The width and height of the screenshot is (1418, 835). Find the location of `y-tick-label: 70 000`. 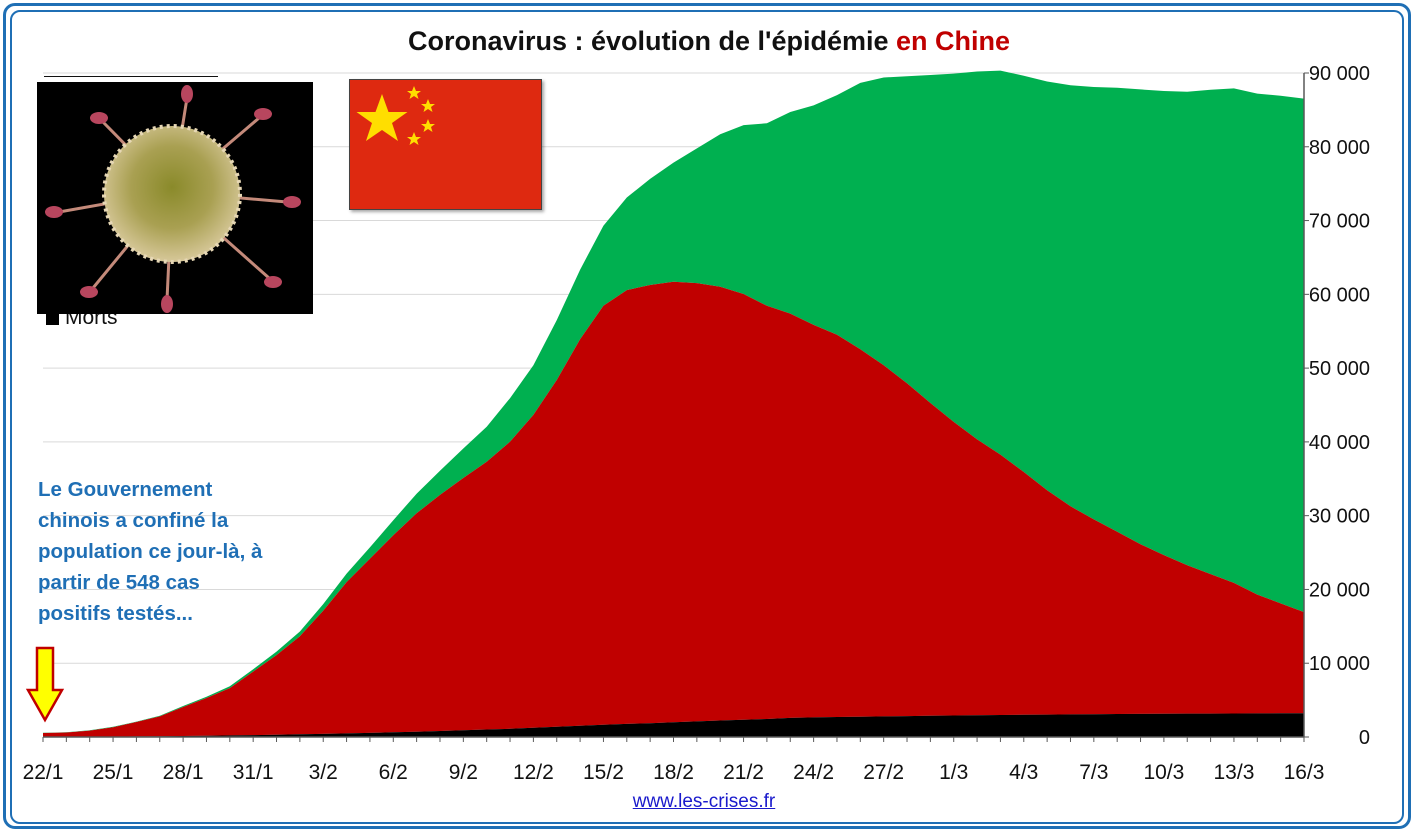

y-tick-label: 70 000 is located at coordinates (1339, 222).